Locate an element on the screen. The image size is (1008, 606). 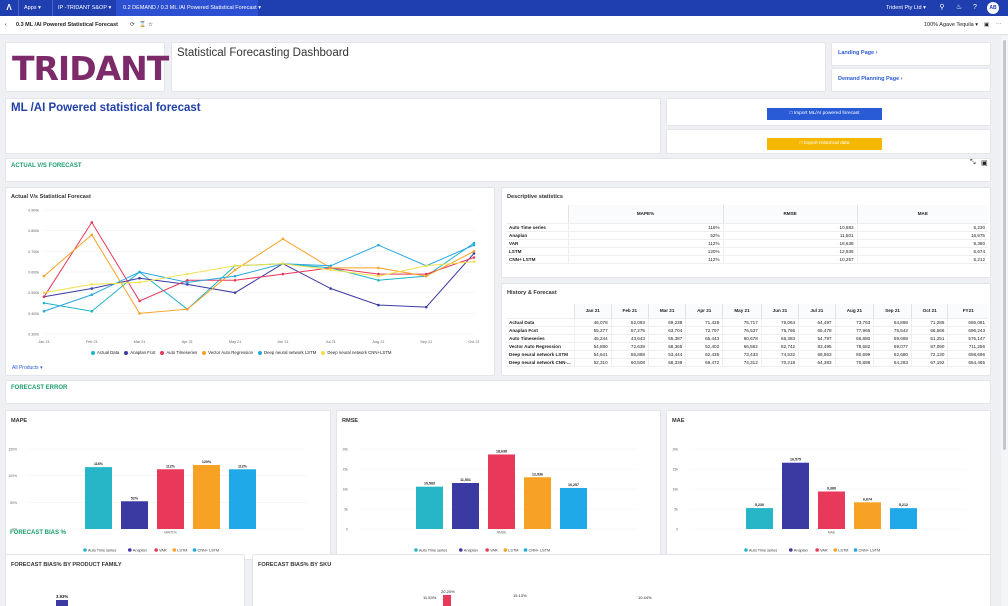
row-label: VAR is located at coordinates (537, 243).